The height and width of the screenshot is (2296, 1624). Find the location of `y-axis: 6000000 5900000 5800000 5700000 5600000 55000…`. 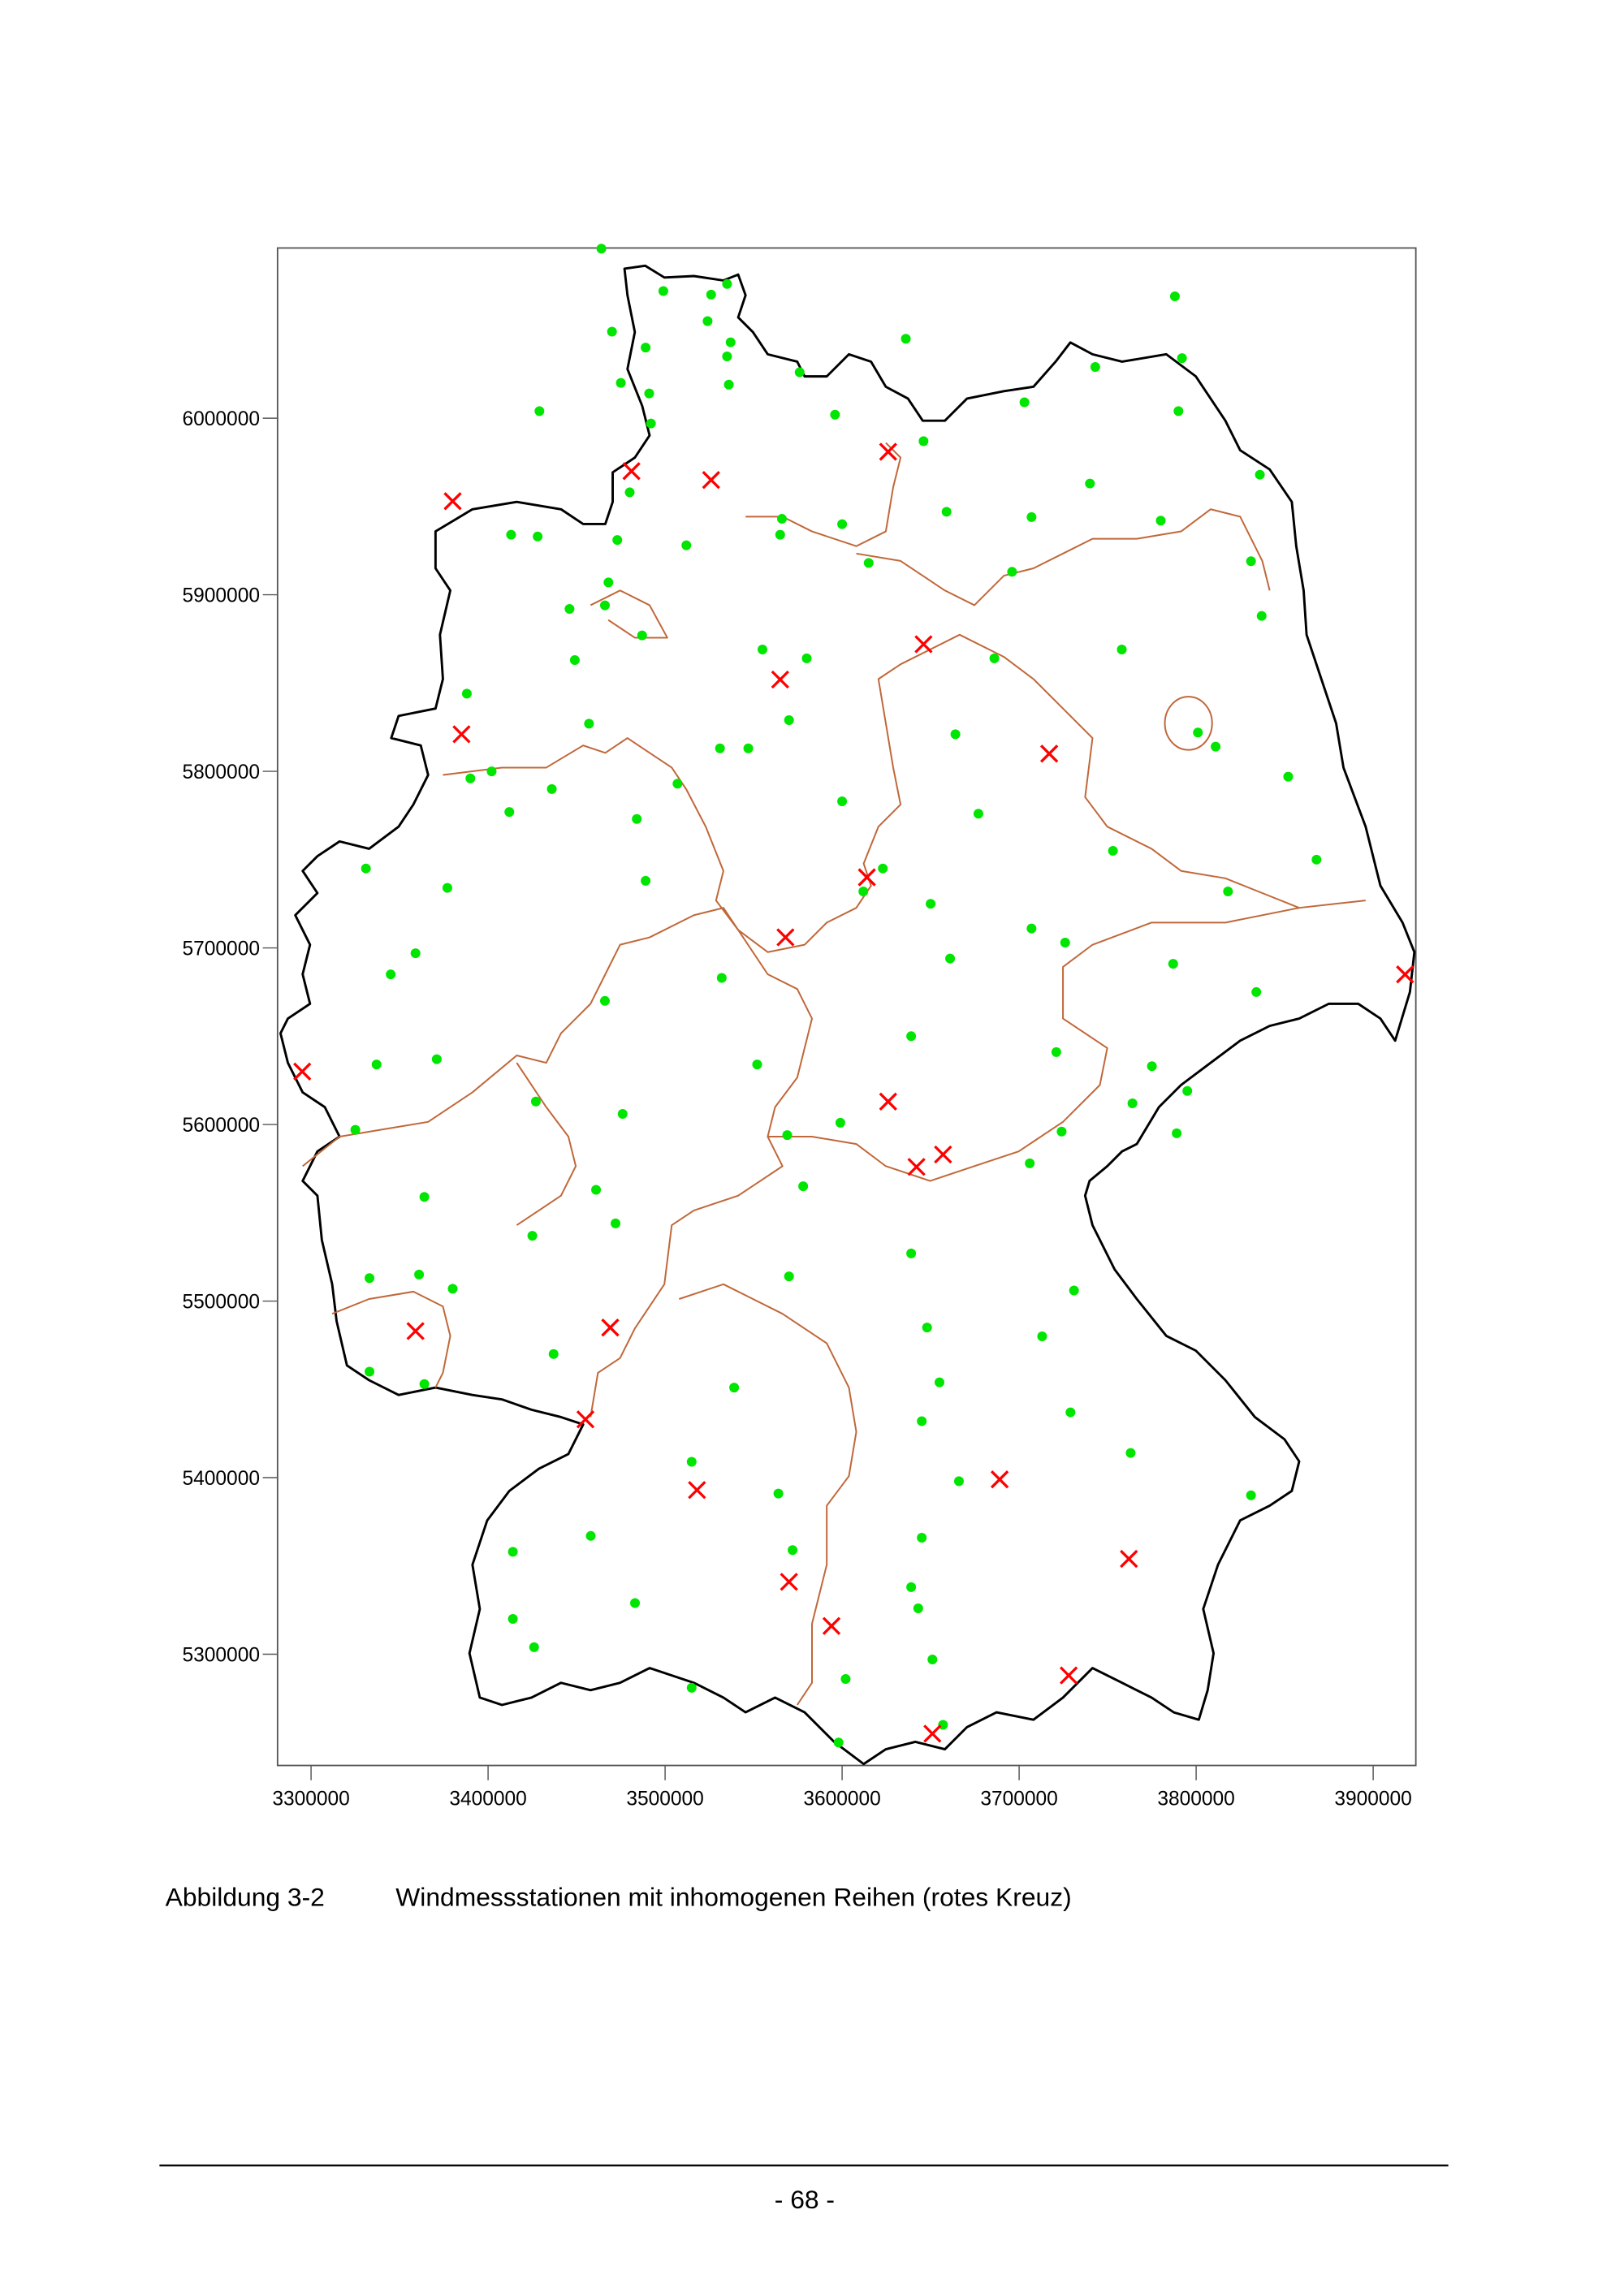

y-axis: 6000000 5900000 5800000 5700000 5600000 55000… is located at coordinates (230, 1038).